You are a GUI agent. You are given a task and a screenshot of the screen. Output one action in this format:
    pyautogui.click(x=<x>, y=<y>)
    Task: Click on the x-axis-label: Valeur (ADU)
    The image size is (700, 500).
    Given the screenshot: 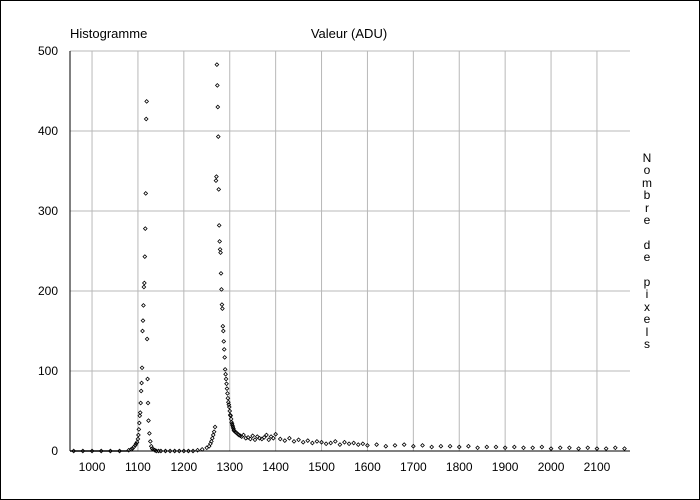 What is the action you would take?
    pyautogui.click(x=349, y=33)
    